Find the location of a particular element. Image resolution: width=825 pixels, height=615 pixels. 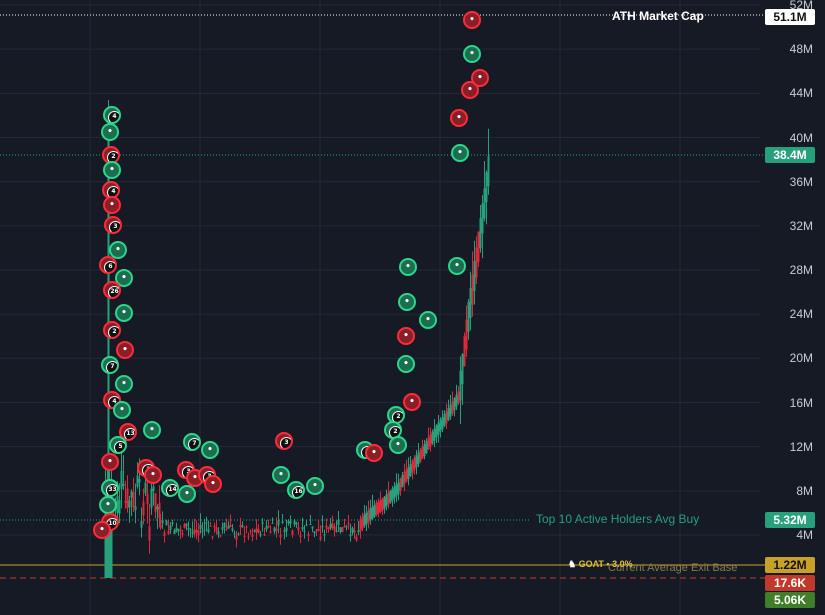

buy-marker: •5 is located at coordinates (118, 445).